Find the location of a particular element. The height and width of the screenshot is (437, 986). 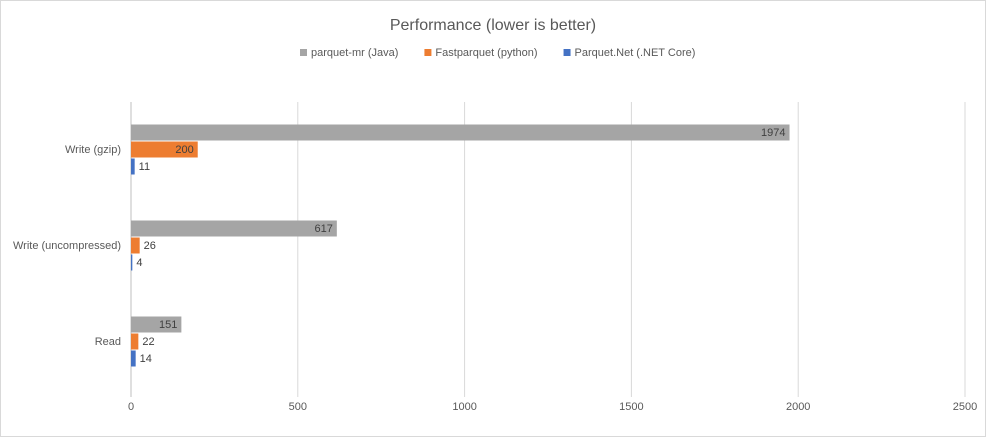

legend-label: Fastparquet (python) is located at coordinates (486, 53).